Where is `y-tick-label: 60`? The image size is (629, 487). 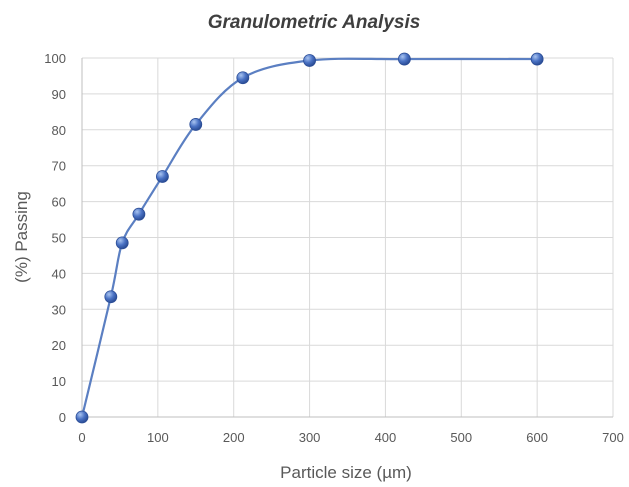
y-tick-label: 60 is located at coordinates (59, 202).